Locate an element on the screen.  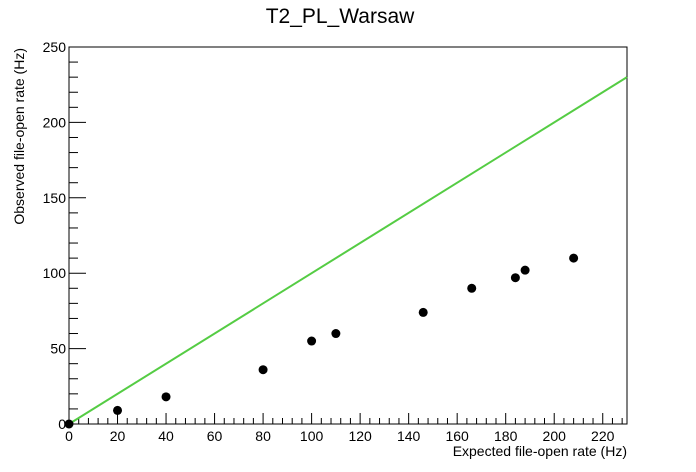
x-tick-label: 40 is located at coordinates (166, 436).